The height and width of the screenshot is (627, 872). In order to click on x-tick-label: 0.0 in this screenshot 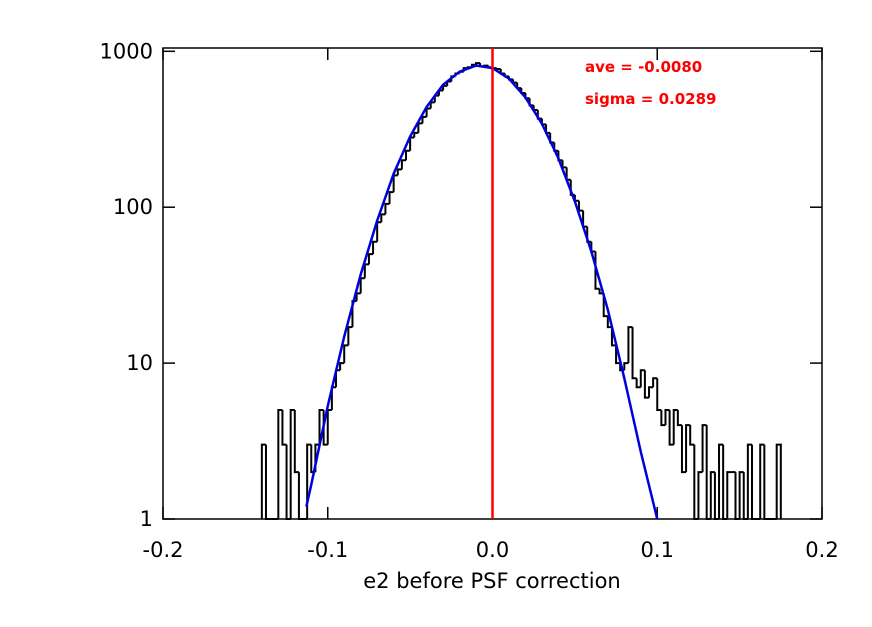, I will do `click(492, 550)`.